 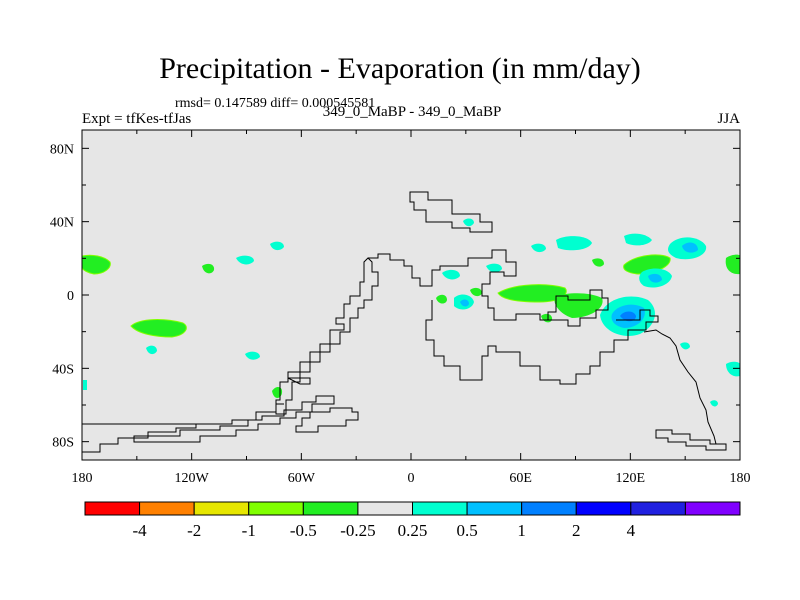 What do you see at coordinates (194, 530) in the screenshot?
I see `colorbar-label: -2` at bounding box center [194, 530].